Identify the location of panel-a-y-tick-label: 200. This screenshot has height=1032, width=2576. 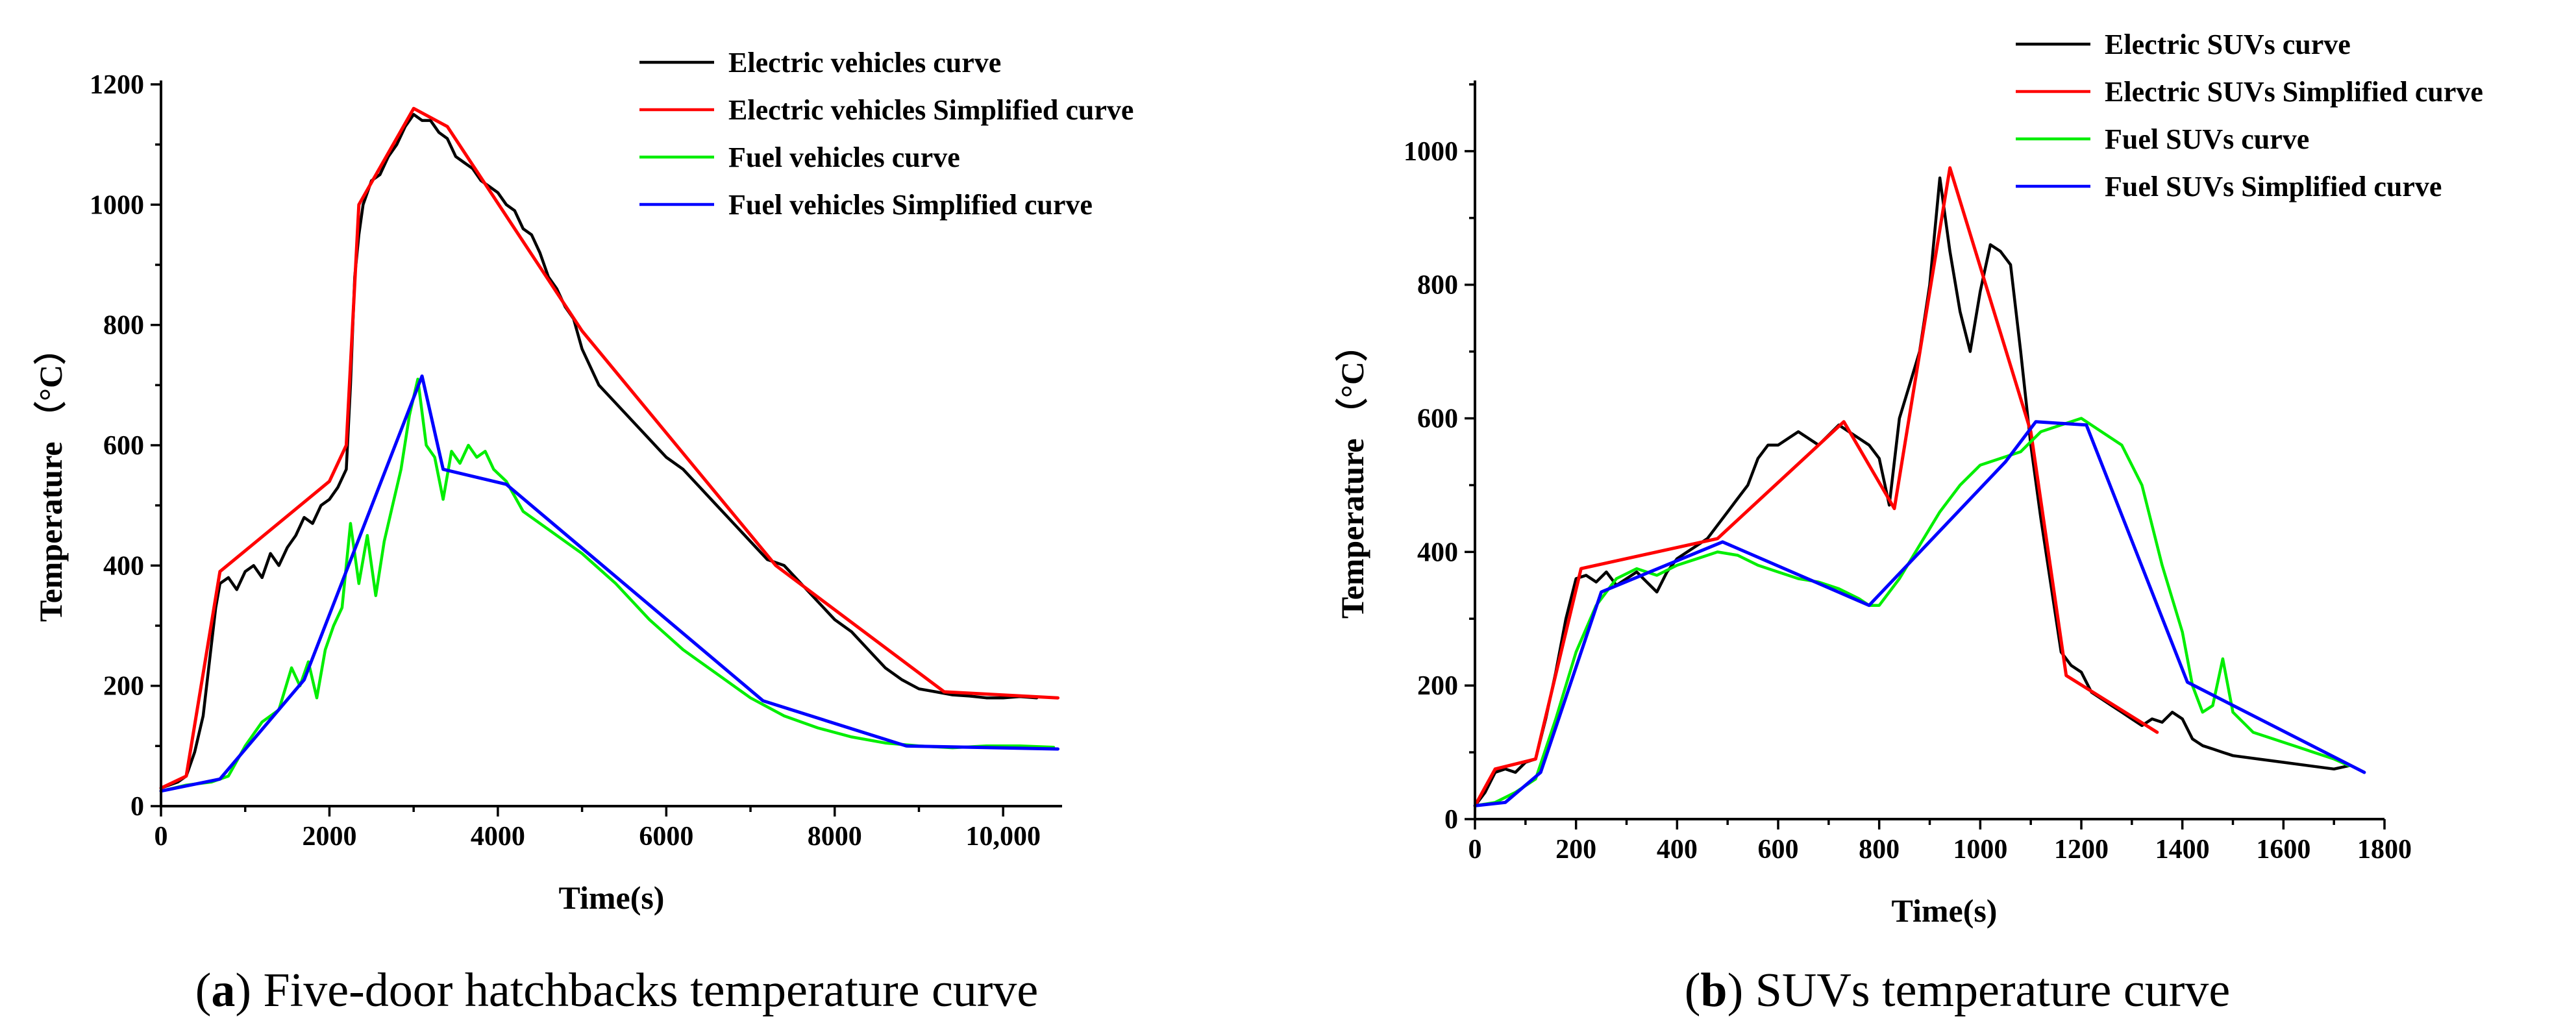
(123, 687).